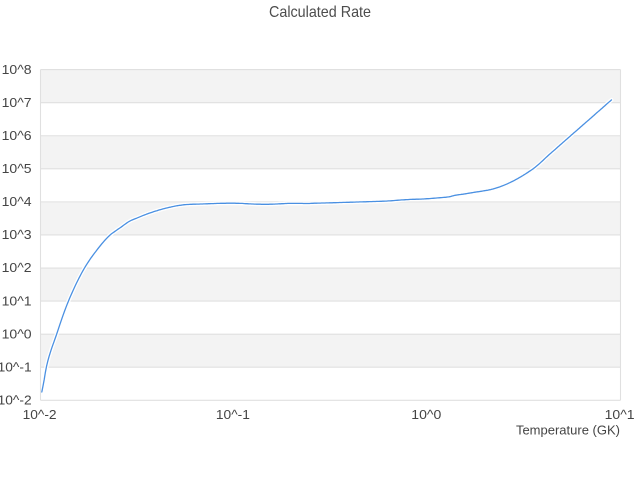 Image resolution: width=640 pixels, height=480 pixels. I want to click on svg-text: 10^7, so click(17, 102).